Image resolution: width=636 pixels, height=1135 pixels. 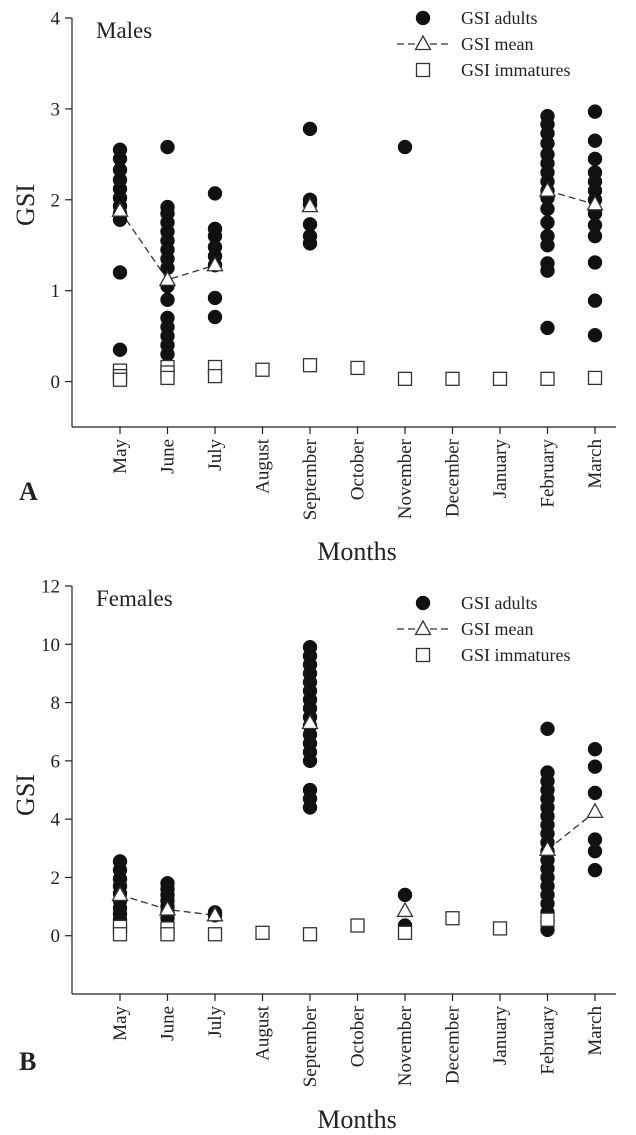 I want to click on panel-b-y-tick-label: 10, so click(x=50, y=645).